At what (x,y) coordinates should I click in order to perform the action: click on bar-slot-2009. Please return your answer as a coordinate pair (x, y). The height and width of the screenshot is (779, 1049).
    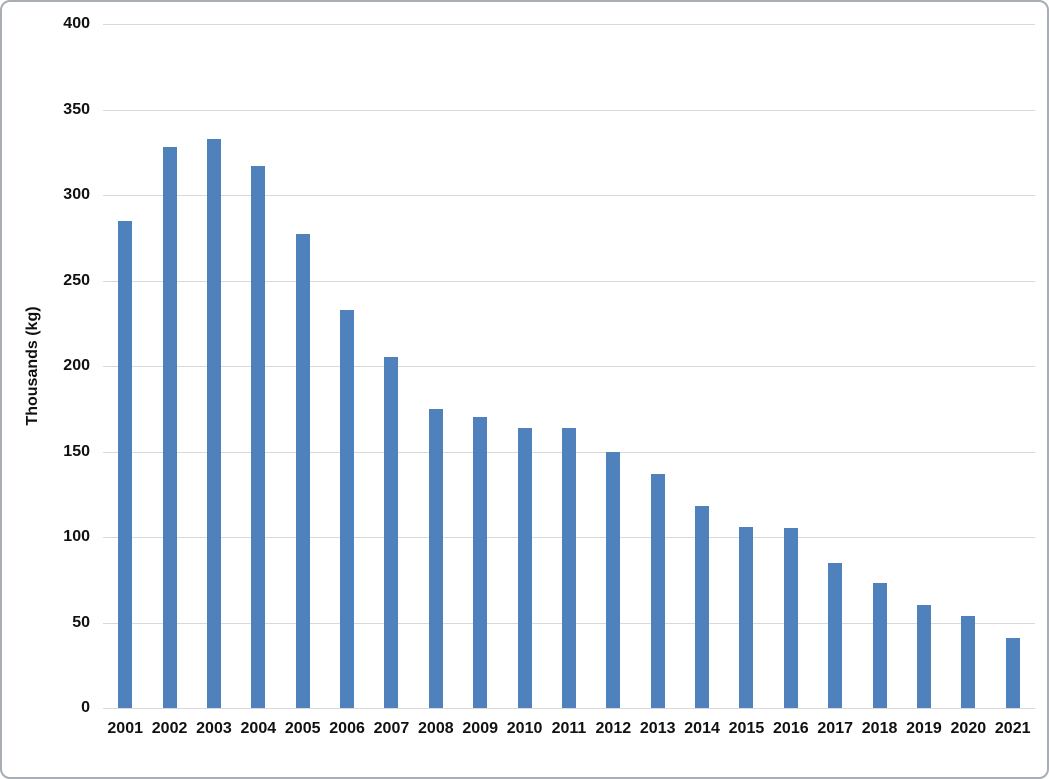
    Looking at the image, I should click on (480, 366).